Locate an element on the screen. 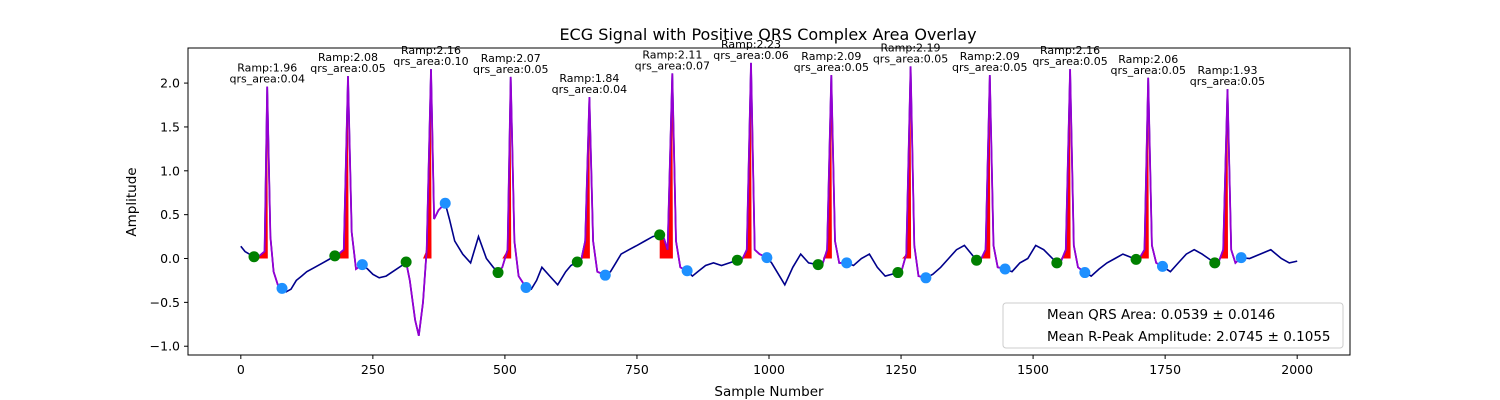 The width and height of the screenshot is (1500, 400). legend-box is located at coordinates (1173, 325).